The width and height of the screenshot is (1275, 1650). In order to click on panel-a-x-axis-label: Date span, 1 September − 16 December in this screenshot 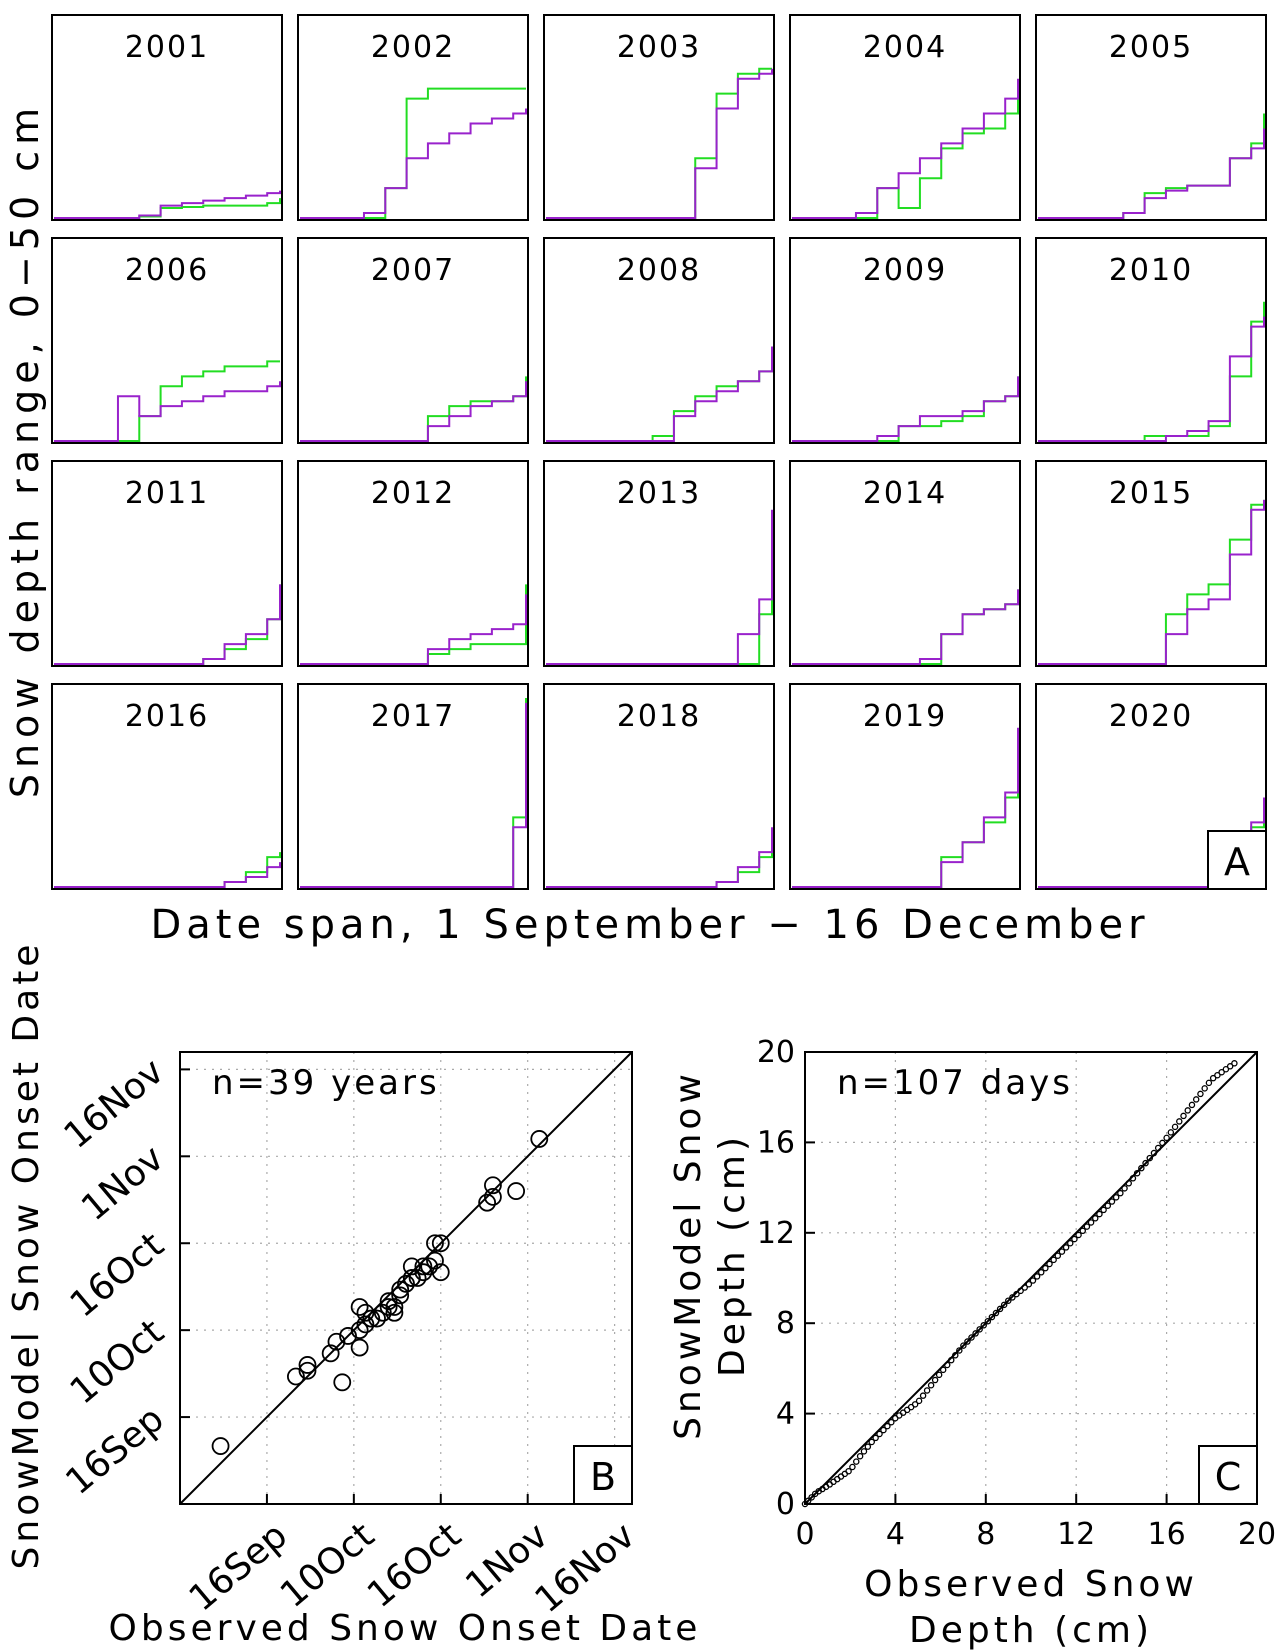, I will do `click(649, 925)`.